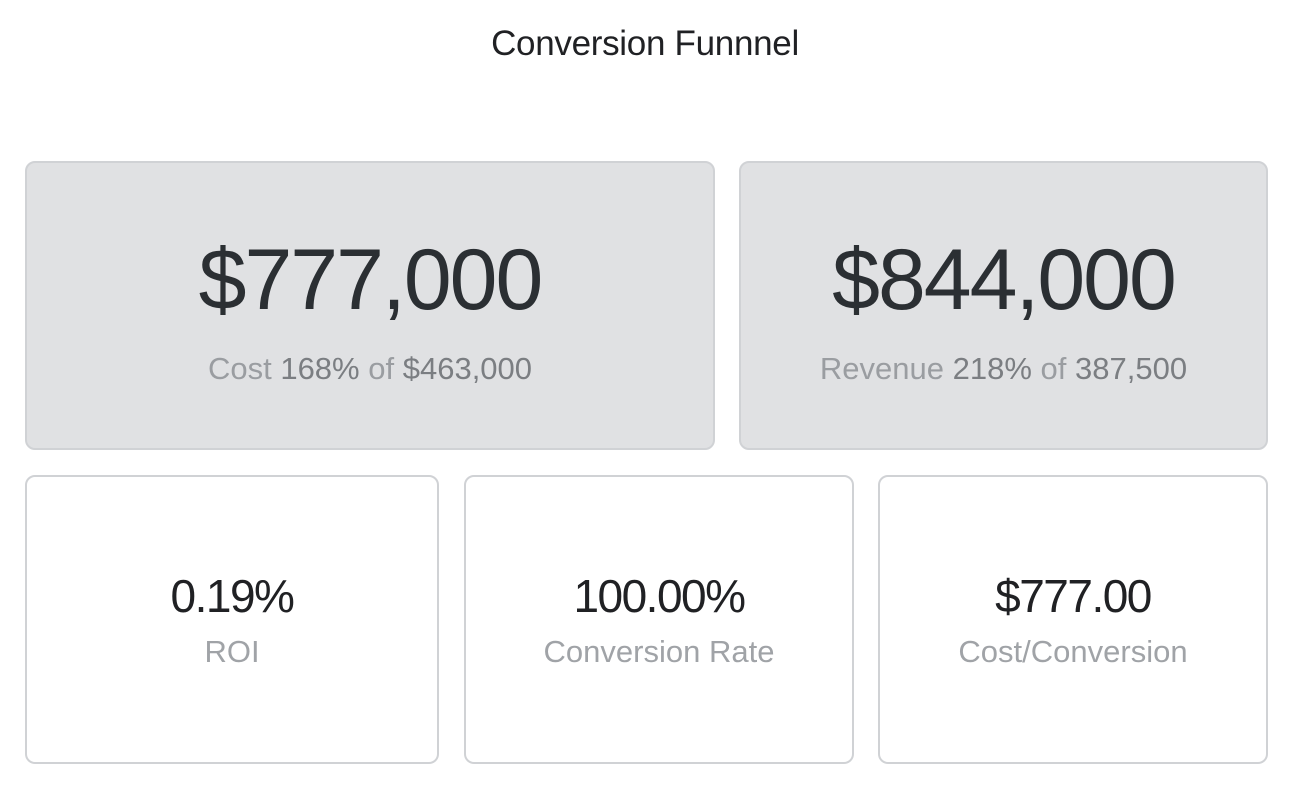  I want to click on conversion-rate-card: 100.00% Conversion Rate, so click(659, 619).